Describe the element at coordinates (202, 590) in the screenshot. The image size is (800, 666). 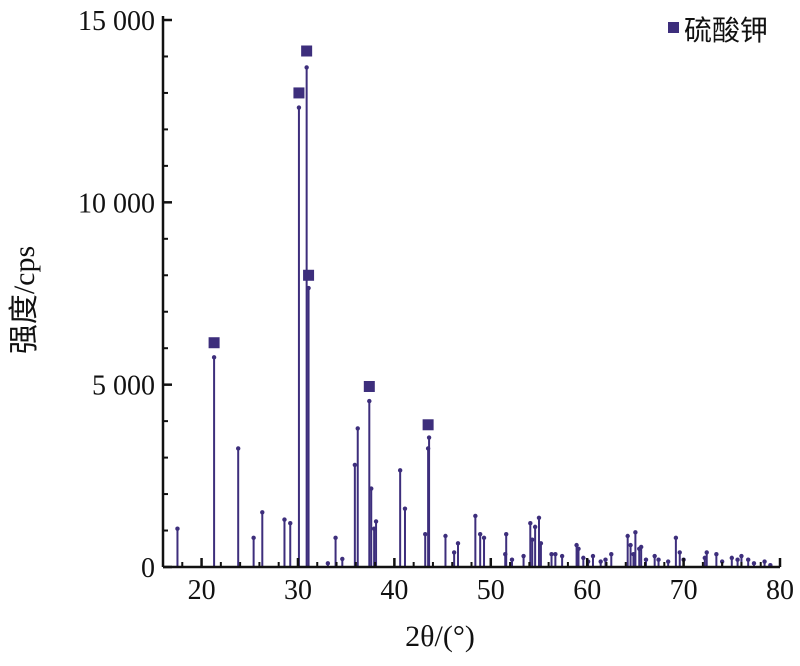
I see `x-tick-label: 20` at that location.